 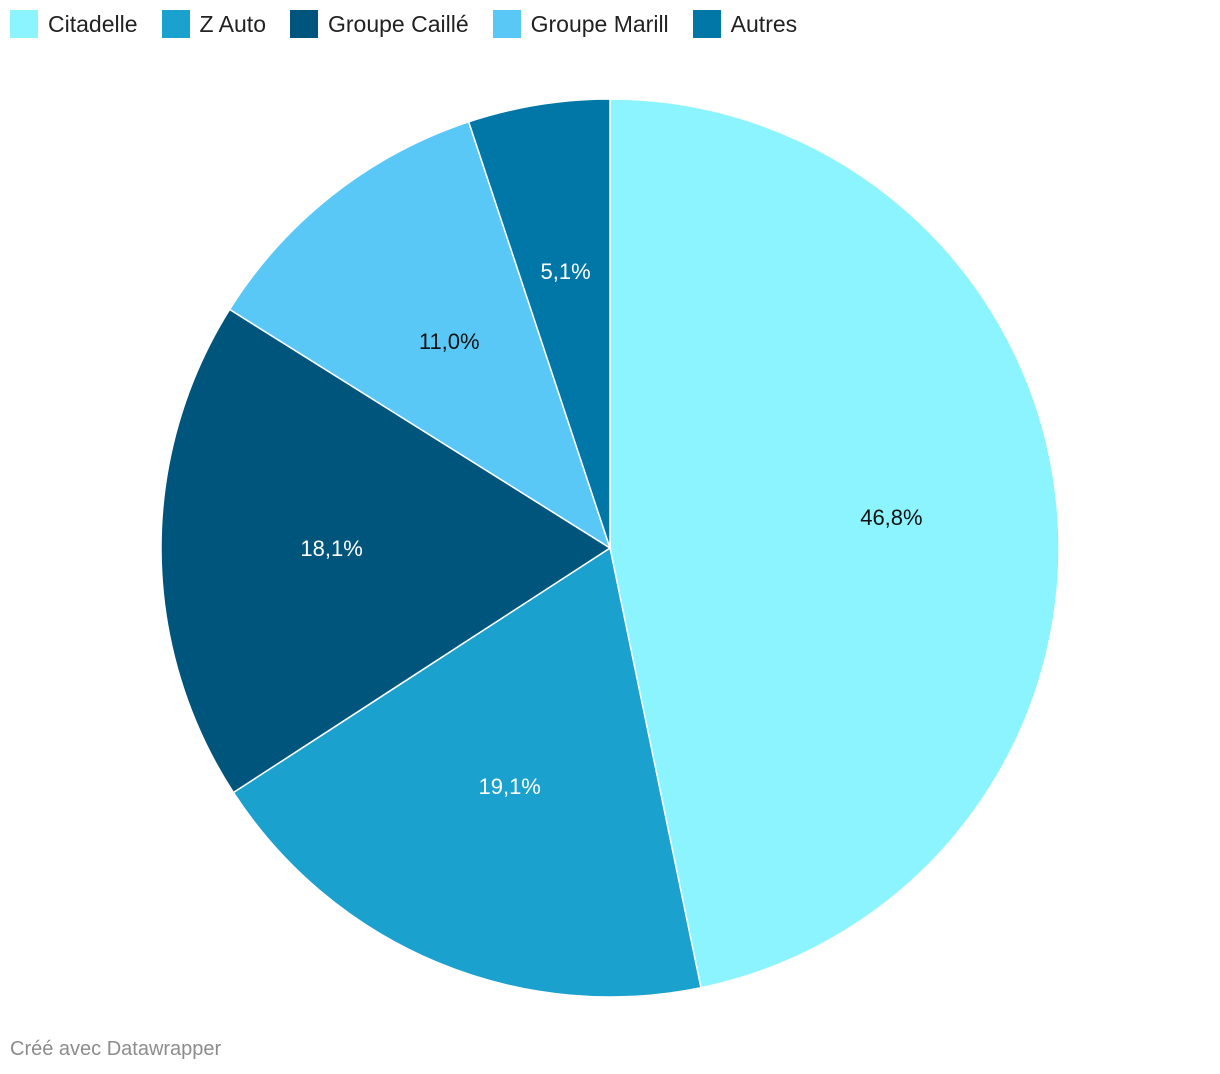 What do you see at coordinates (24, 24) in the screenshot?
I see `legend-swatch-citadelle` at bounding box center [24, 24].